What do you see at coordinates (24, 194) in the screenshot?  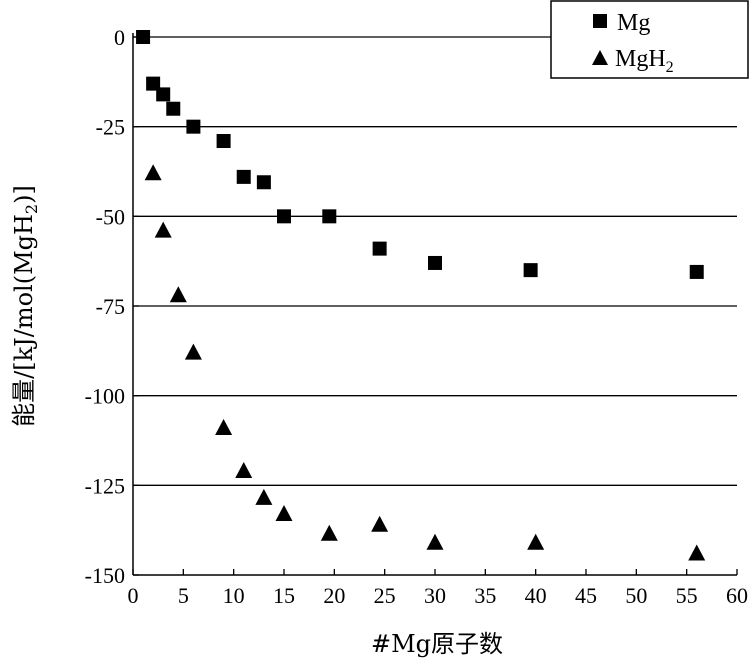 I see `y-axis-title-end: )]` at bounding box center [24, 194].